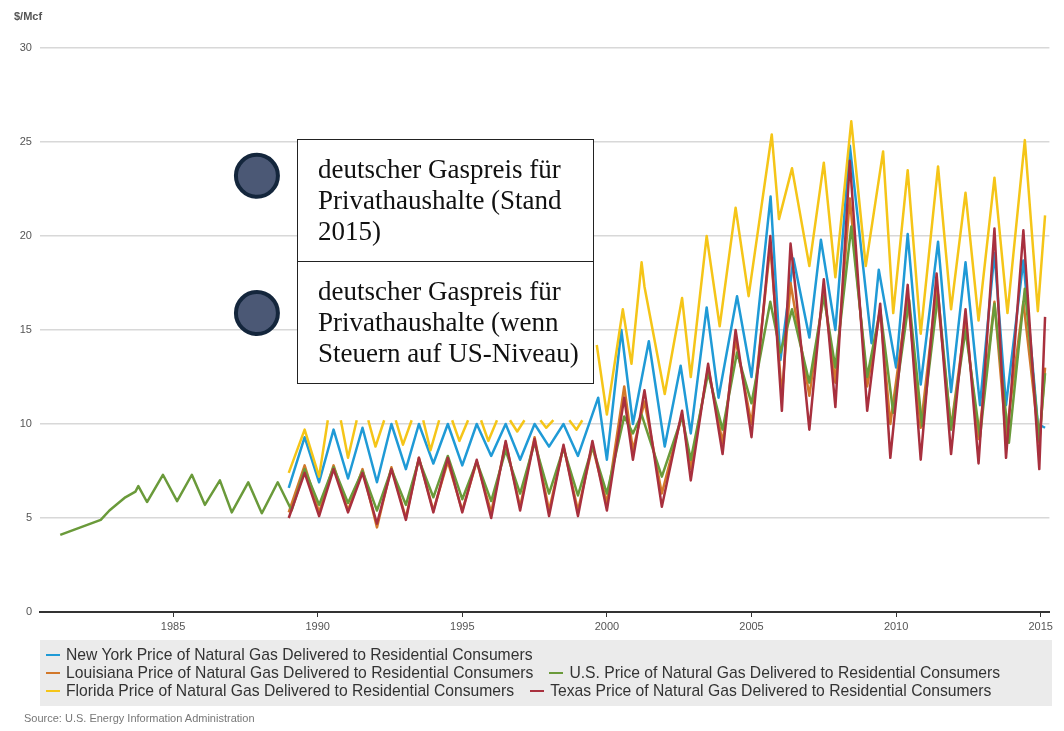  I want to click on x-tick-label: 1990, so click(317, 625).